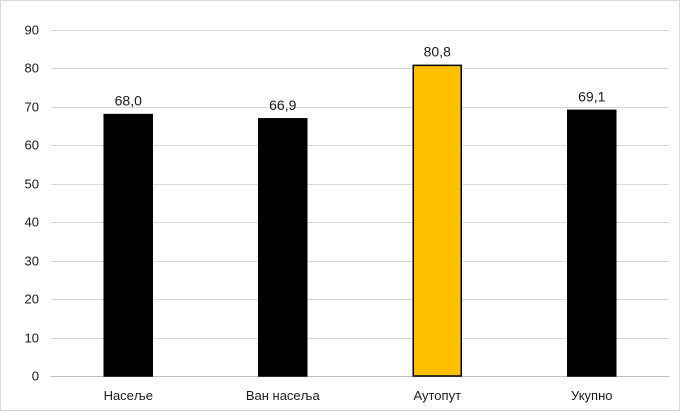 The width and height of the screenshot is (680, 411). I want to click on y-tick-label: 80, so click(32, 68).